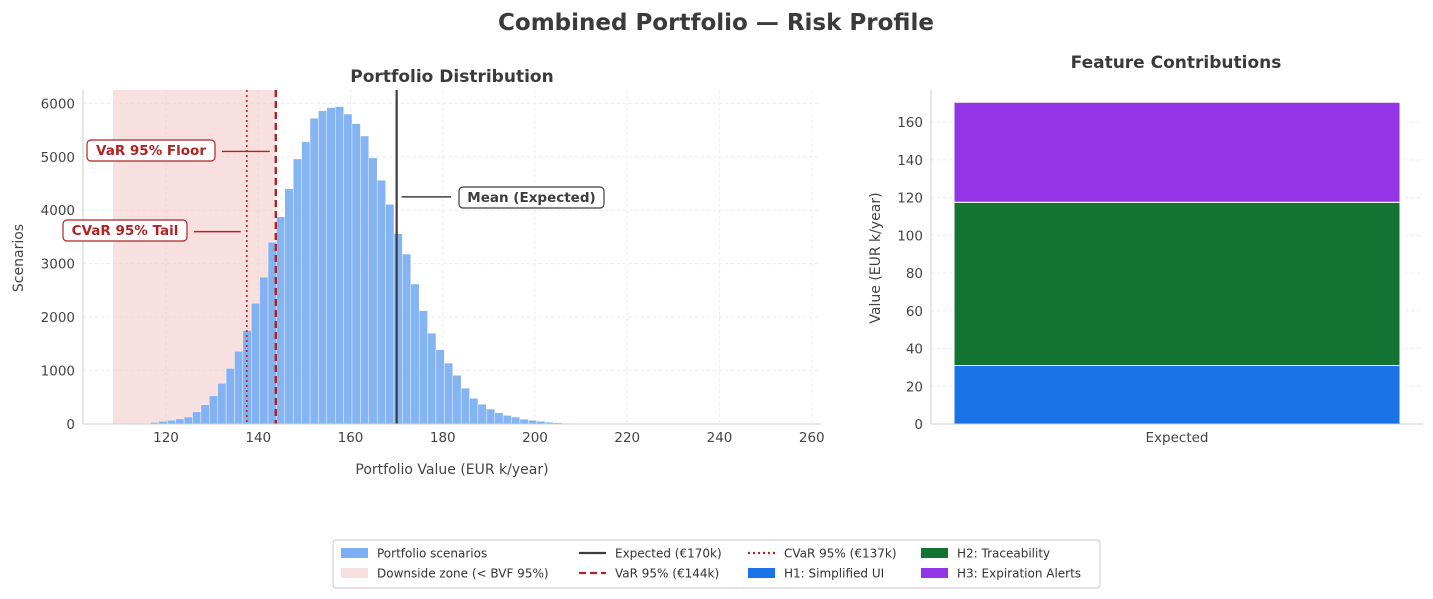  I want to click on legend-label: Portfolio scenarios, so click(432, 554).